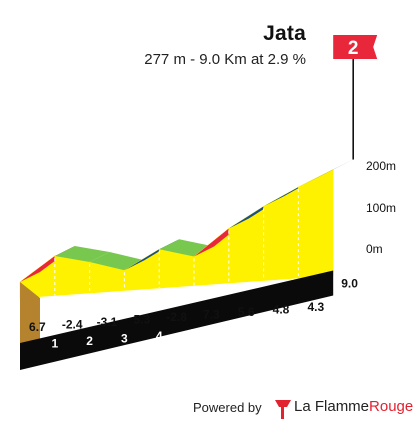 This screenshot has width=420, height=432. I want to click on gradient-label-km-3: -3.1, so click(107, 322).